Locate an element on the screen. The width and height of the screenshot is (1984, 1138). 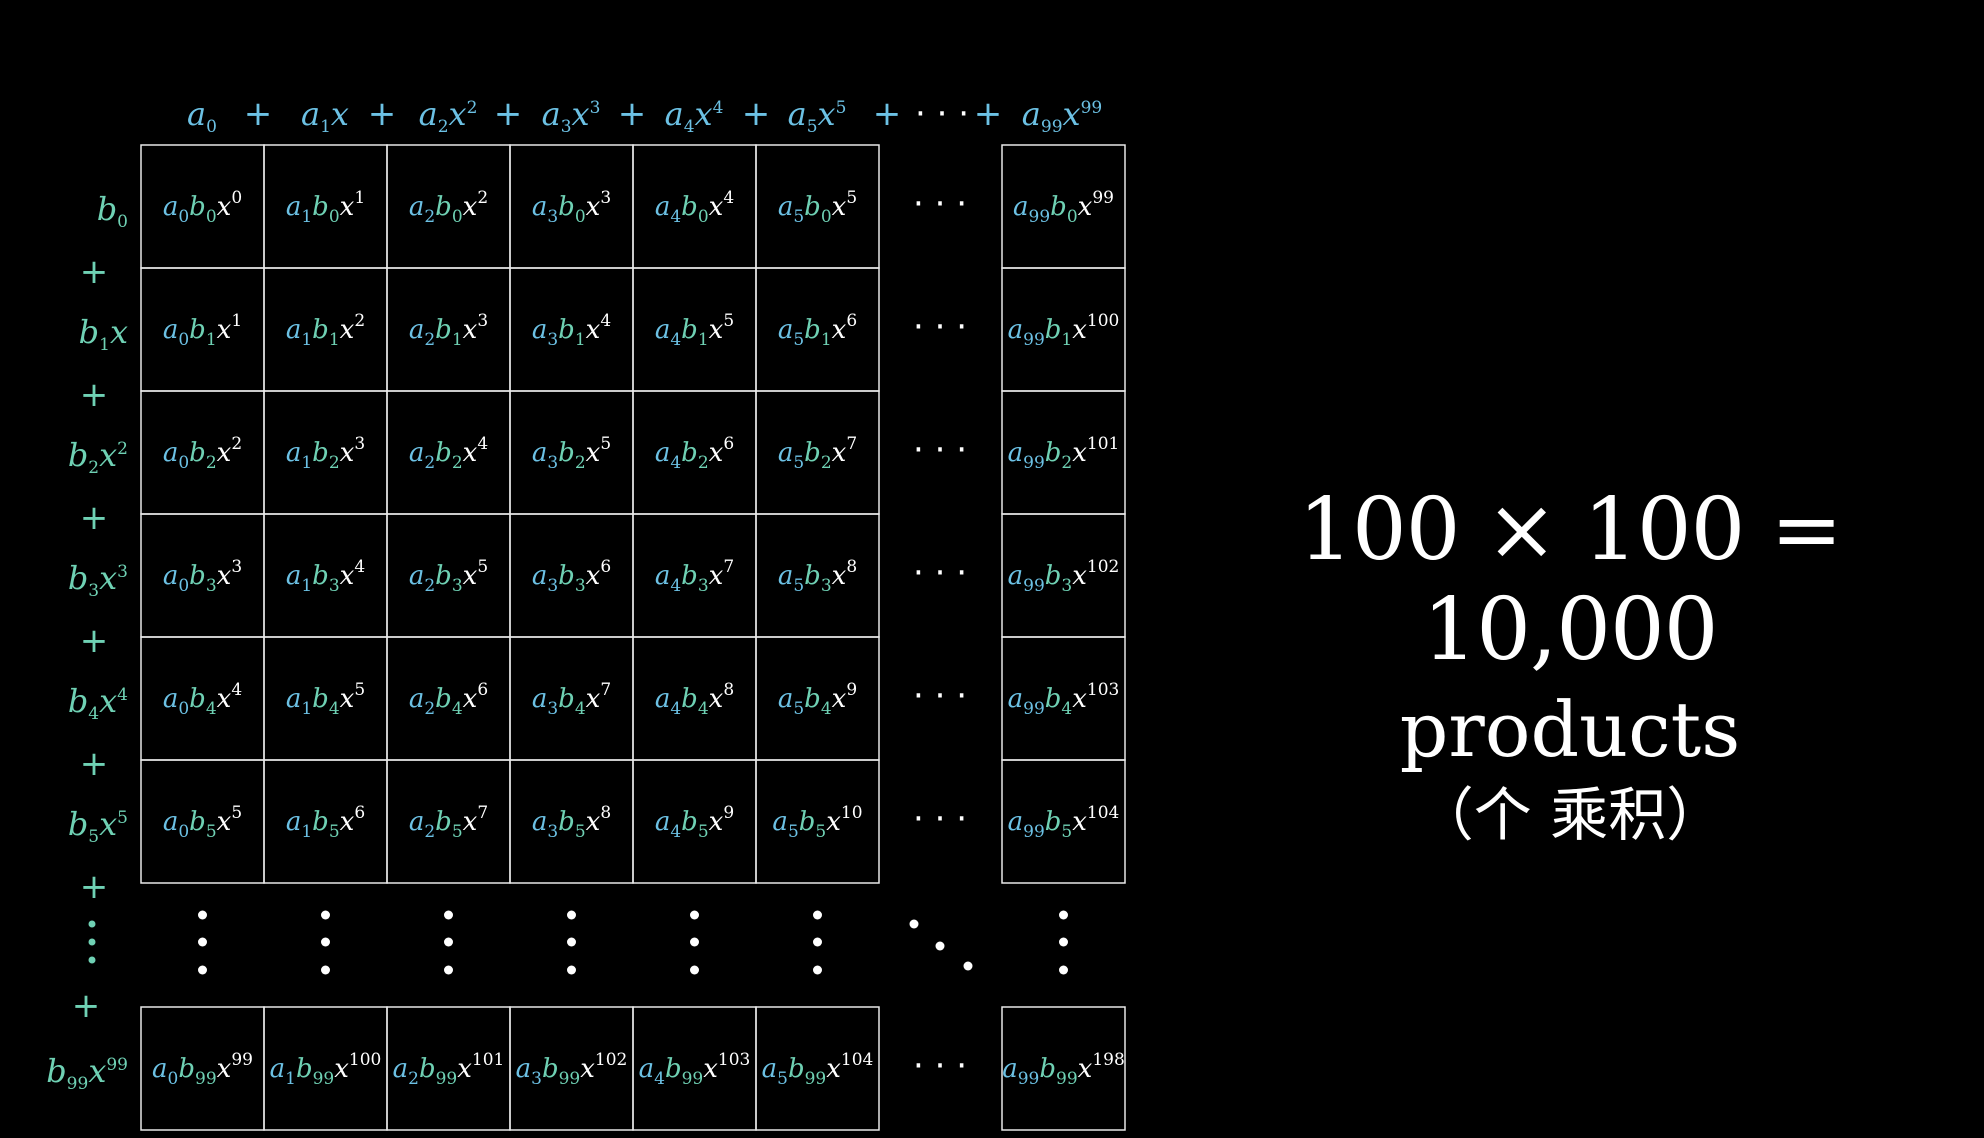
last-column-cell-product: a99b4x103 is located at coordinates (1064, 699).